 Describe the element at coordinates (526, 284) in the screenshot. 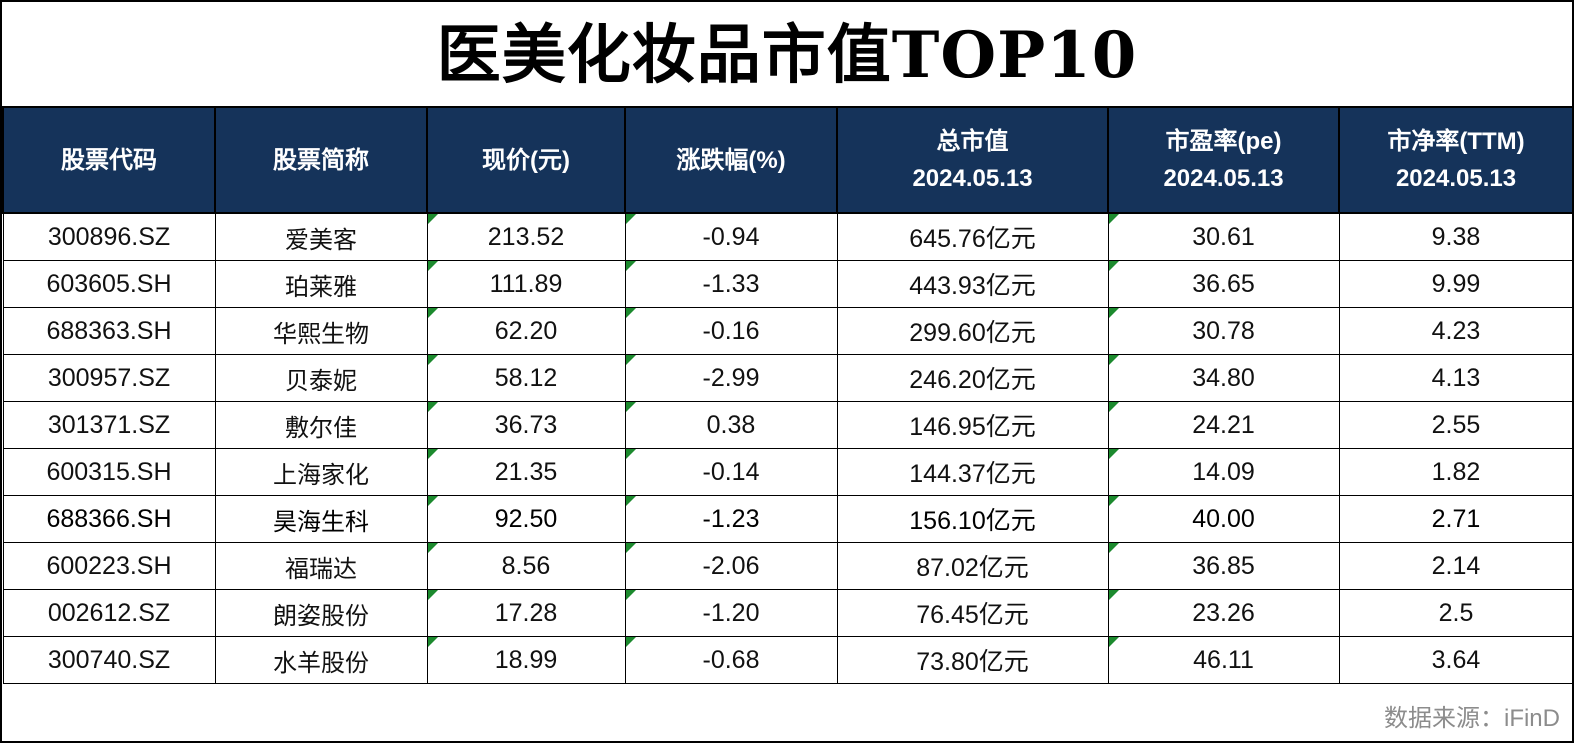

I see `cell-price: 111.89` at that location.